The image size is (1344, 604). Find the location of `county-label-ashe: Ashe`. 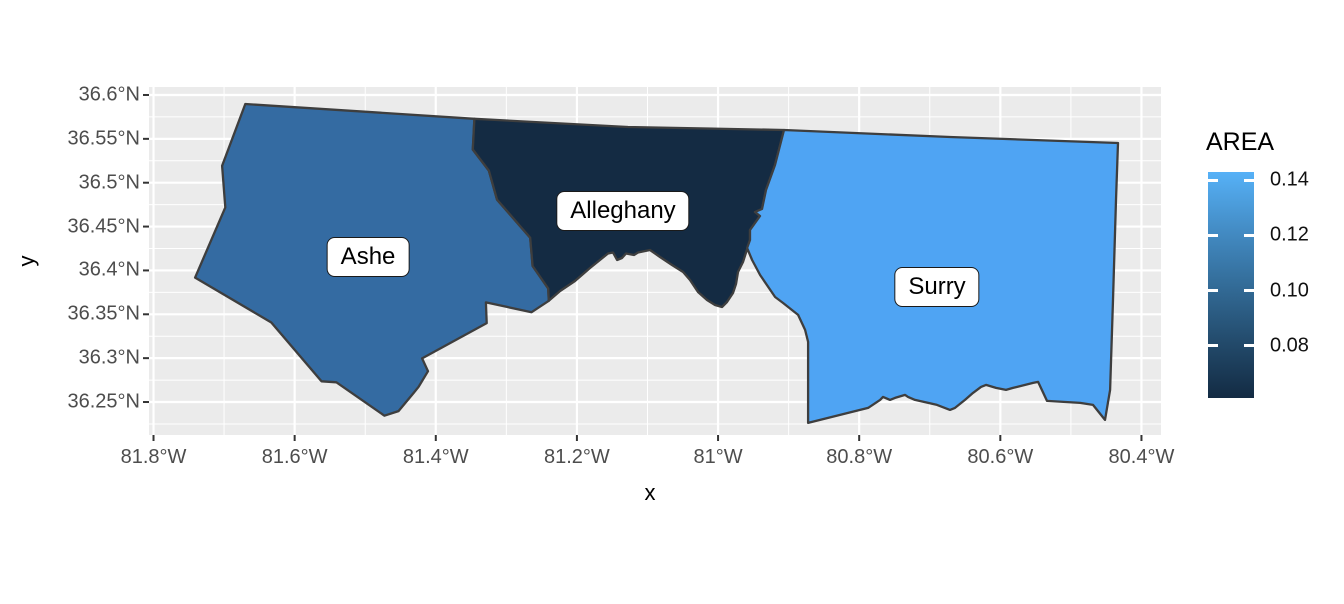

county-label-ashe: Ashe is located at coordinates (368, 257).